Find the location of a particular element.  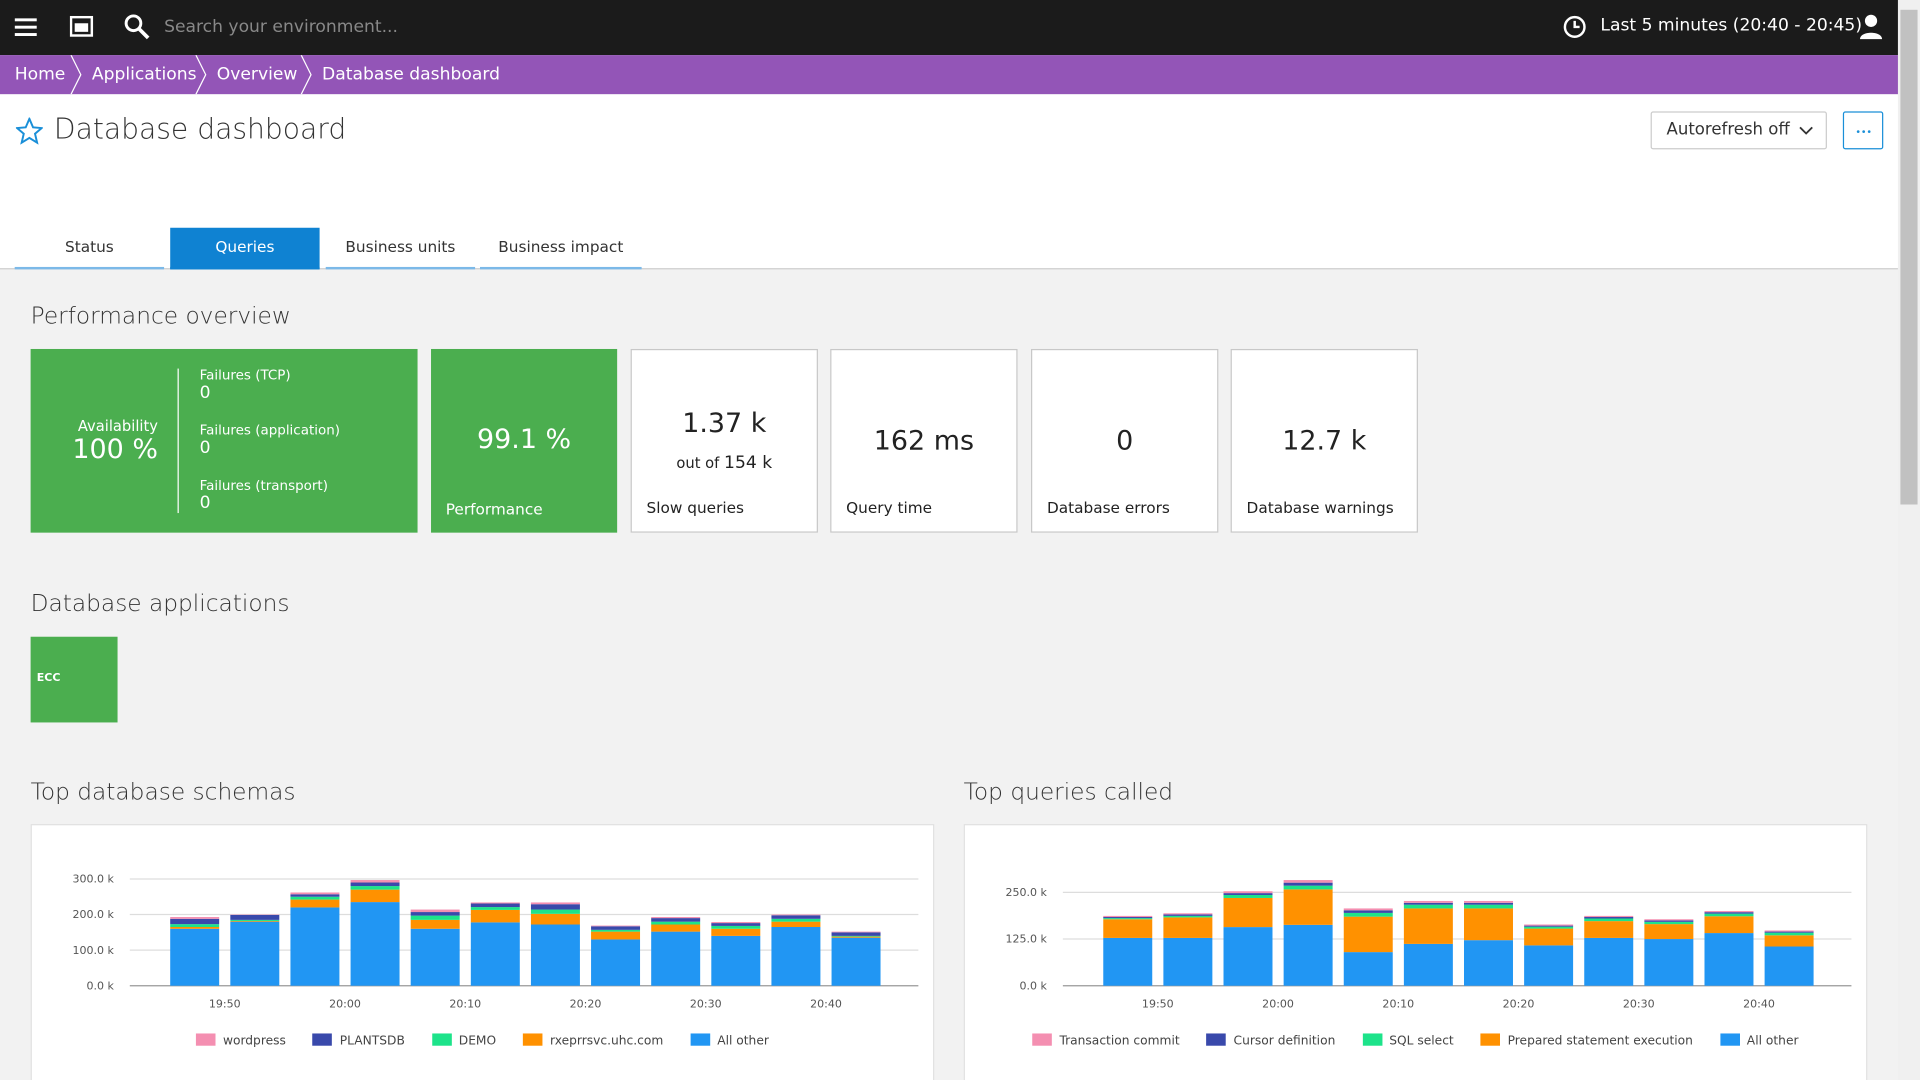

legend-item: wordpress is located at coordinates (241, 1040).